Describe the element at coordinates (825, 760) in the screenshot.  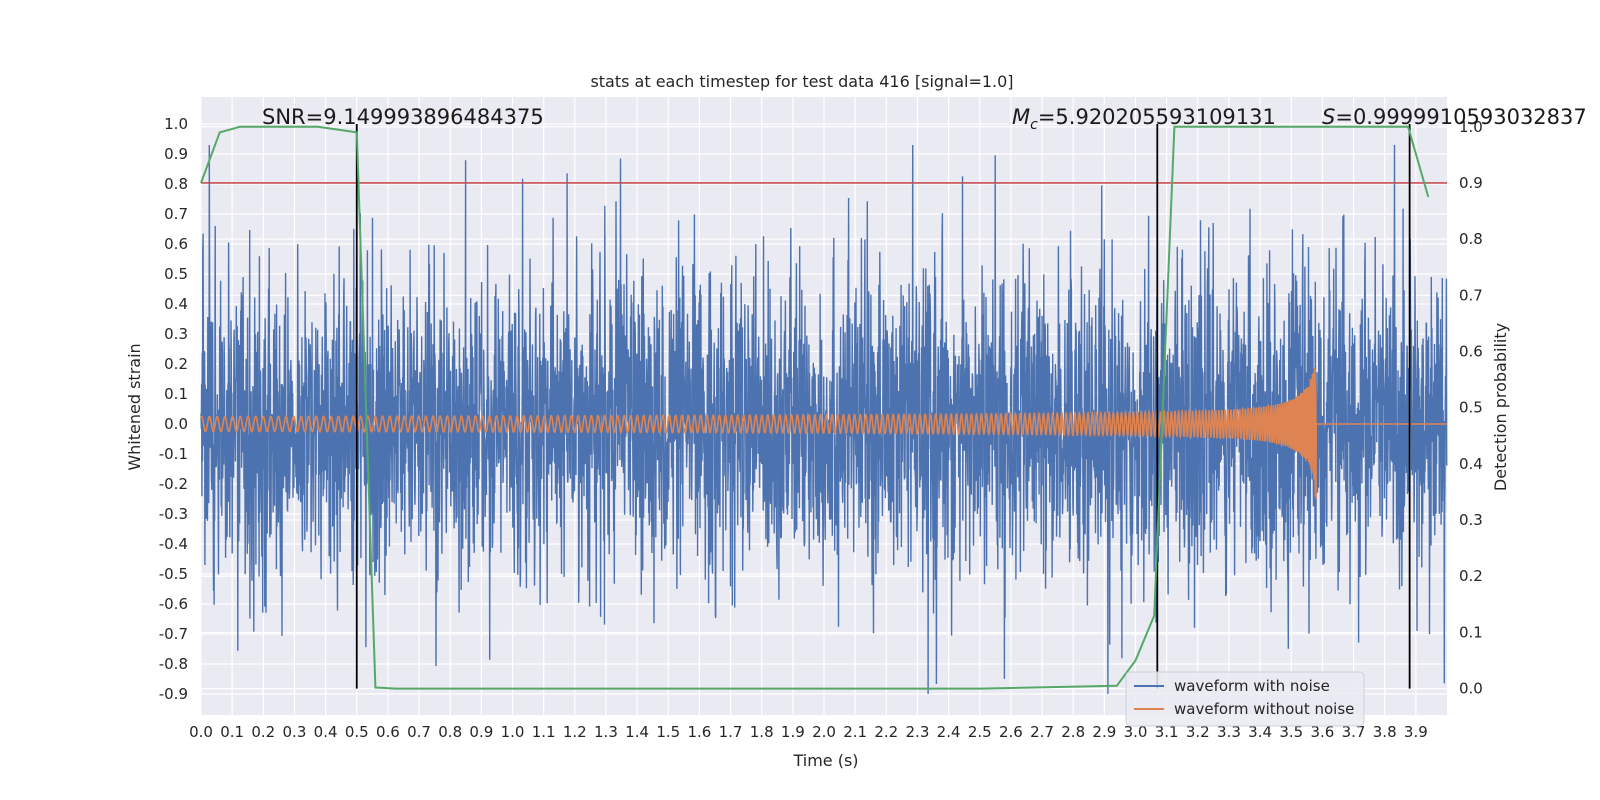
I see `x-axis-label: Time (s)` at that location.